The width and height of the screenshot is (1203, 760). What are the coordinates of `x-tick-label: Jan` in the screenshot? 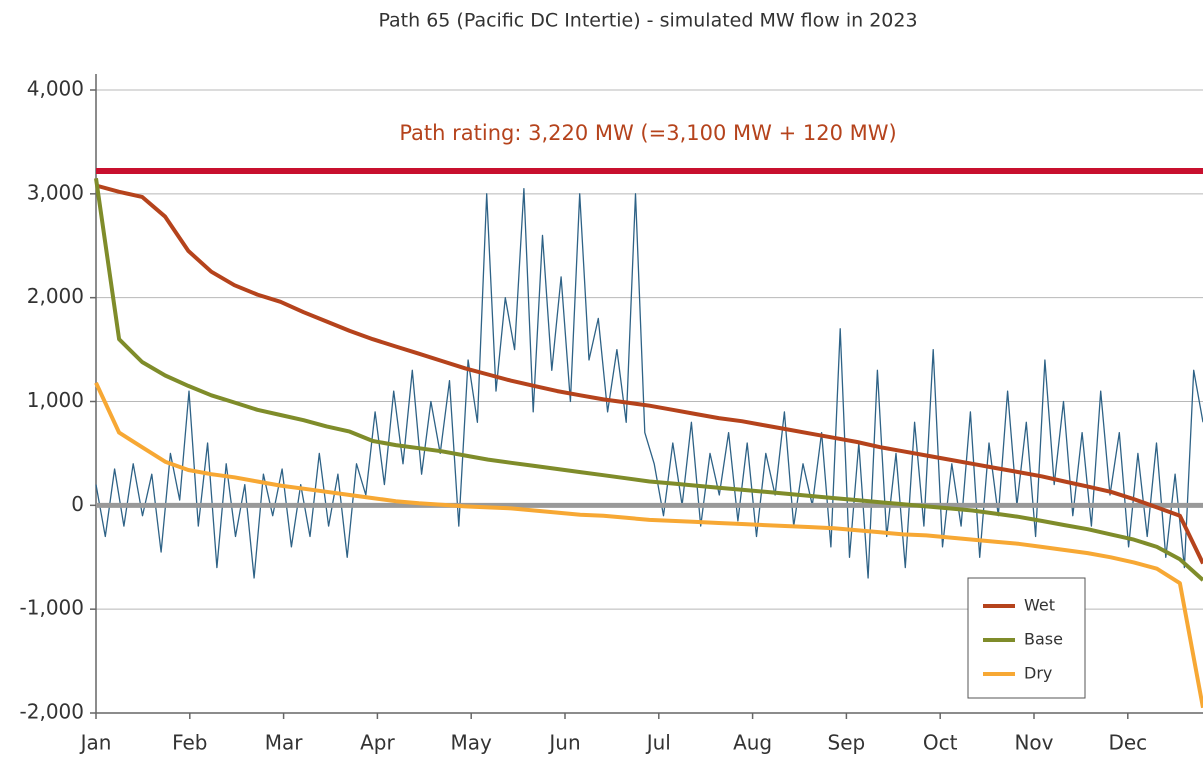 It's located at (95, 743).